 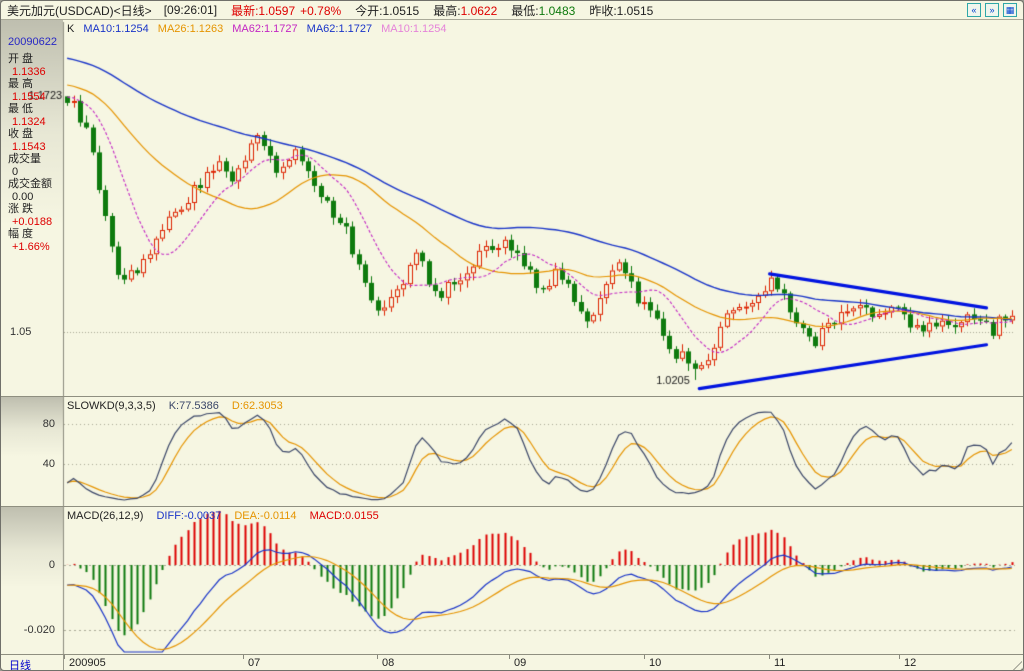 I want to click on field-label: 最高:, so click(x=447, y=10).